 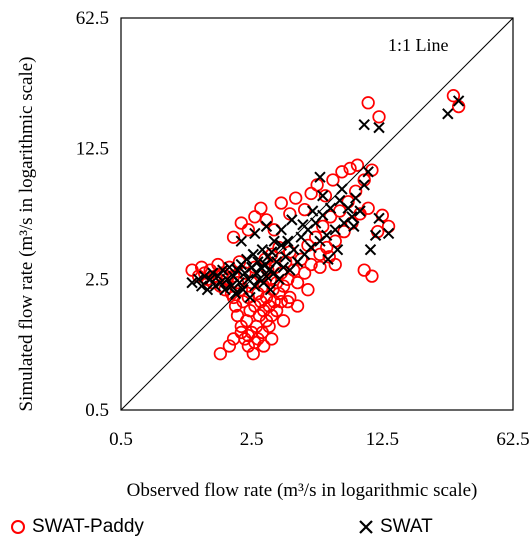 What do you see at coordinates (97, 410) in the screenshot?
I see `y-tick-label: 0.5` at bounding box center [97, 410].